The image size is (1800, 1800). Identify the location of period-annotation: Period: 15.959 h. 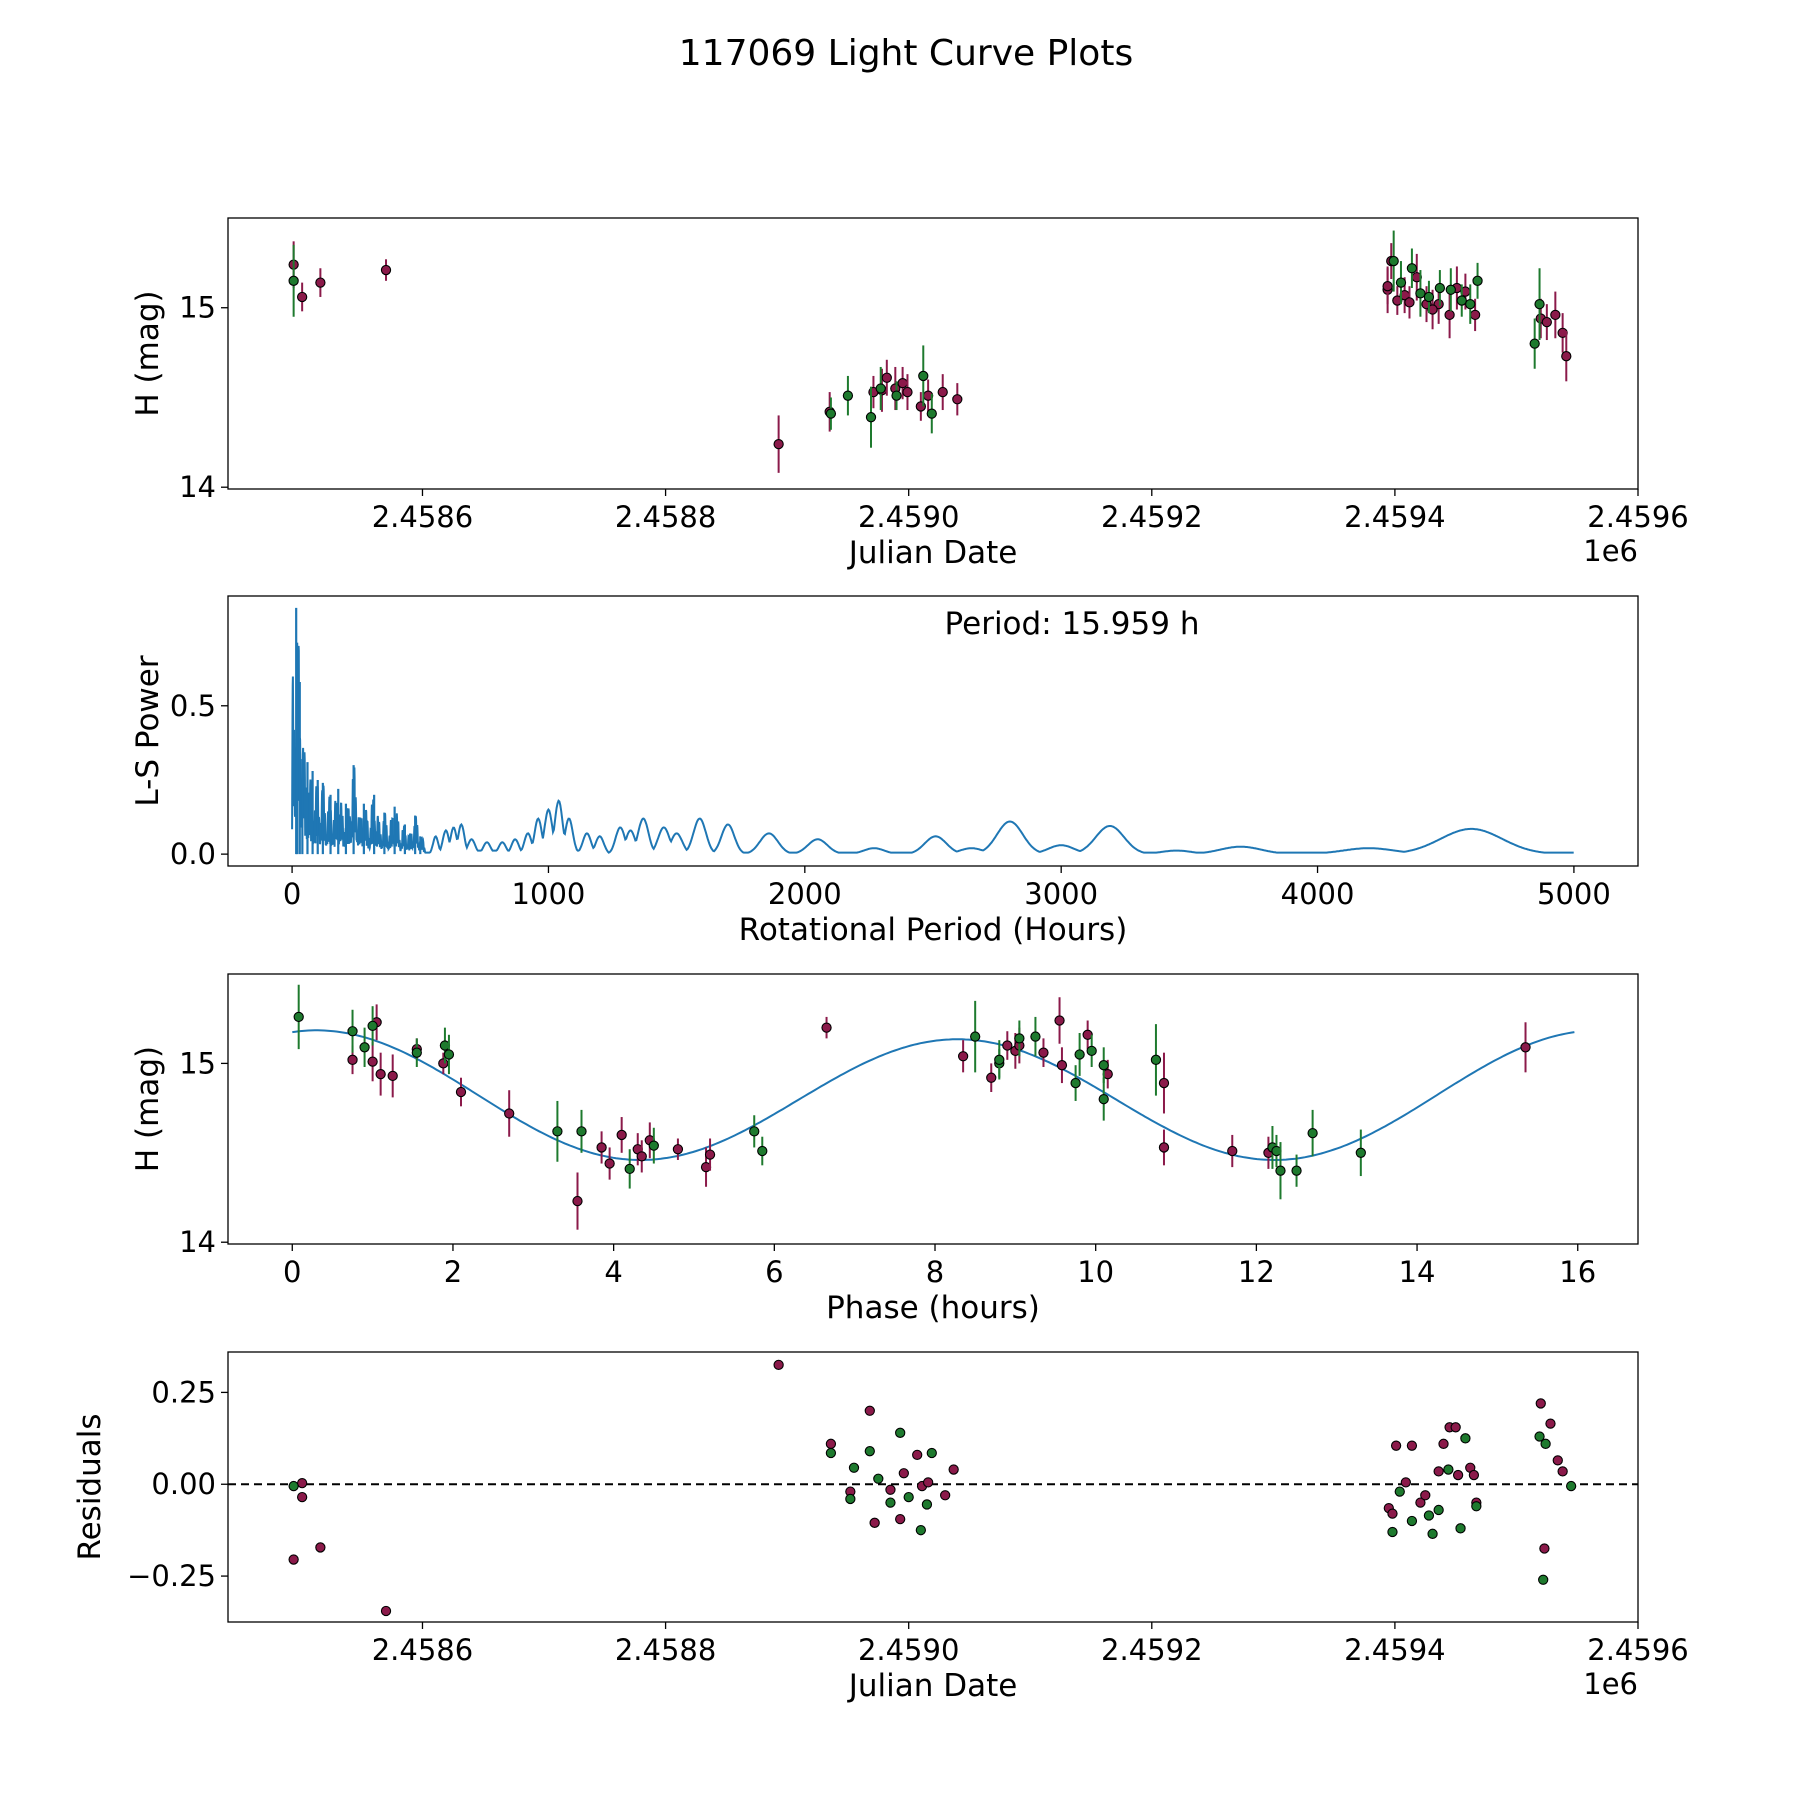
(1072, 624).